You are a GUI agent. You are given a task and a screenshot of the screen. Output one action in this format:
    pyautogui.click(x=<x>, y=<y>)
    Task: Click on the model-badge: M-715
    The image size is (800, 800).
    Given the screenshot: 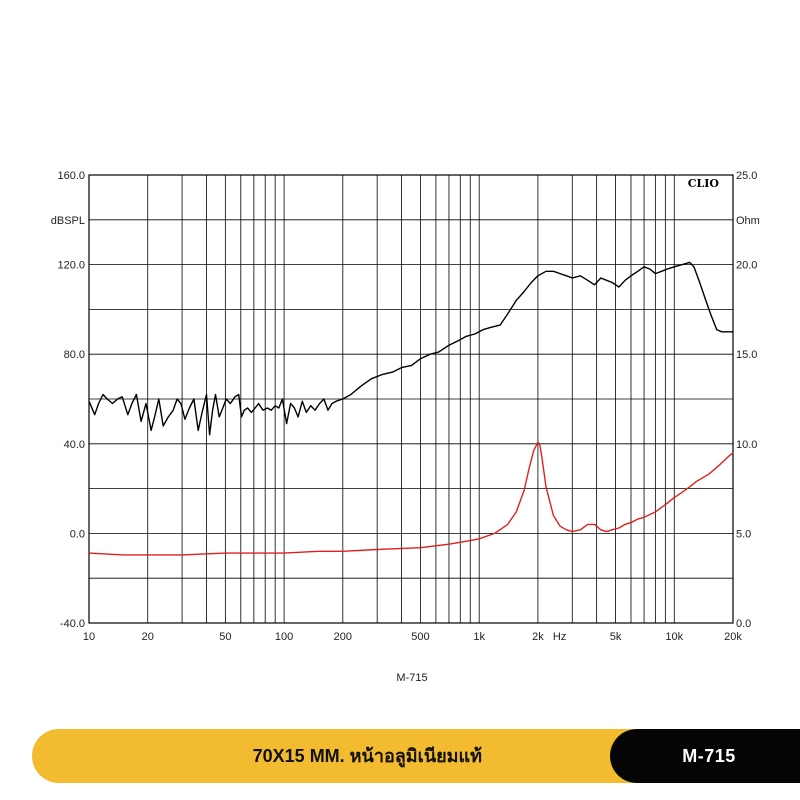 What is the action you would take?
    pyautogui.click(x=705, y=756)
    